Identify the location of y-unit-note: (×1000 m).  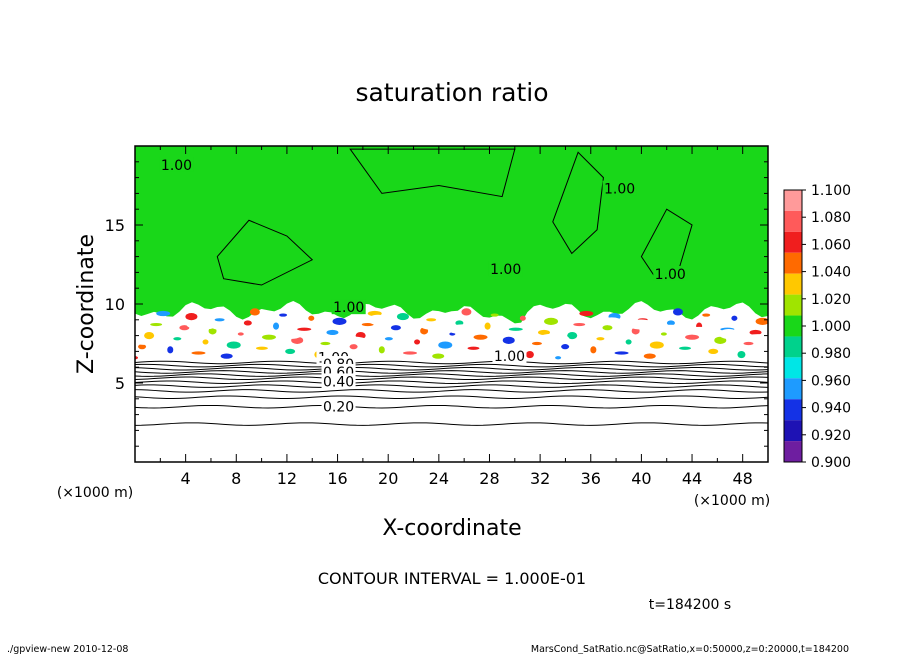
(95, 493).